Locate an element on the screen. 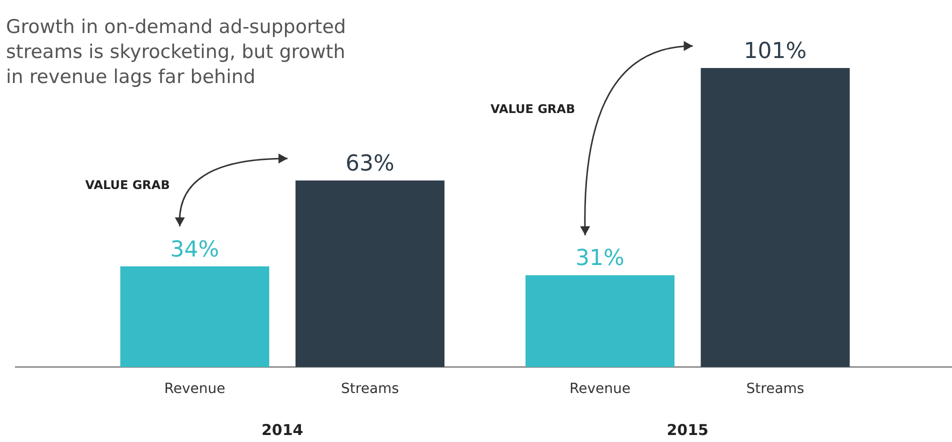 This screenshot has height=442, width=952. data-label: 101% is located at coordinates (775, 51).